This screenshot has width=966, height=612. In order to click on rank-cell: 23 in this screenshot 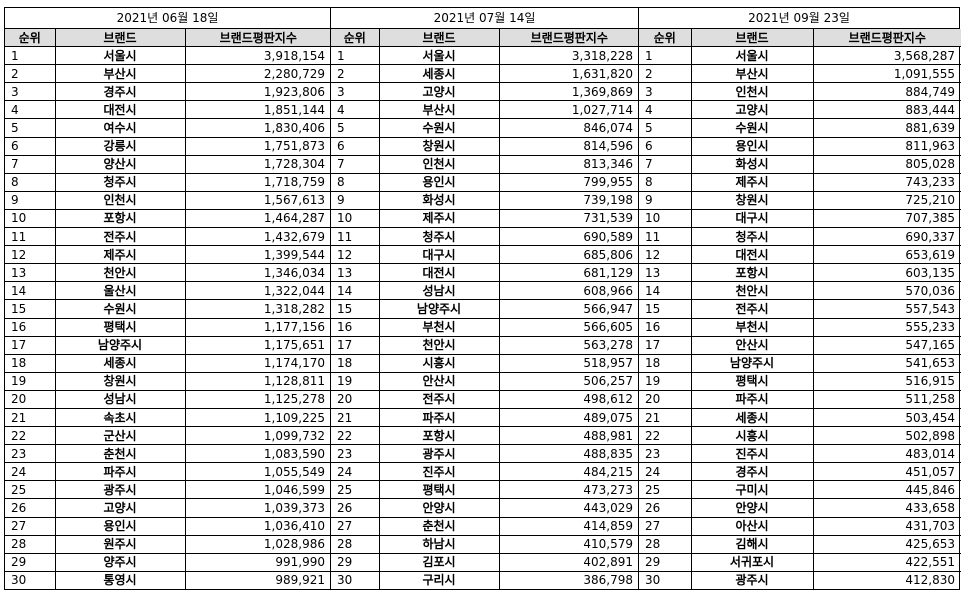, I will do `click(355, 454)`.